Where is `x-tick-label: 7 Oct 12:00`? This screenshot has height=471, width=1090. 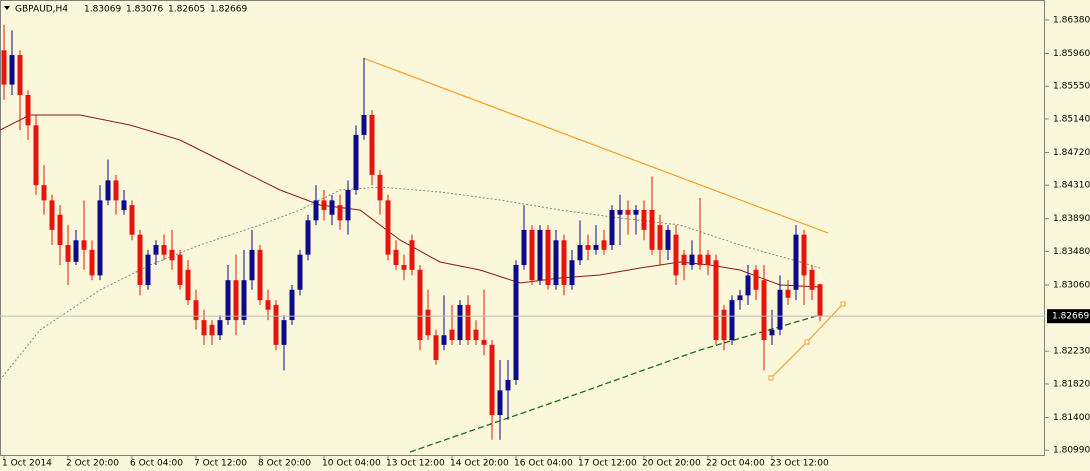
x-tick-label: 7 Oct 12:00 is located at coordinates (220, 464).